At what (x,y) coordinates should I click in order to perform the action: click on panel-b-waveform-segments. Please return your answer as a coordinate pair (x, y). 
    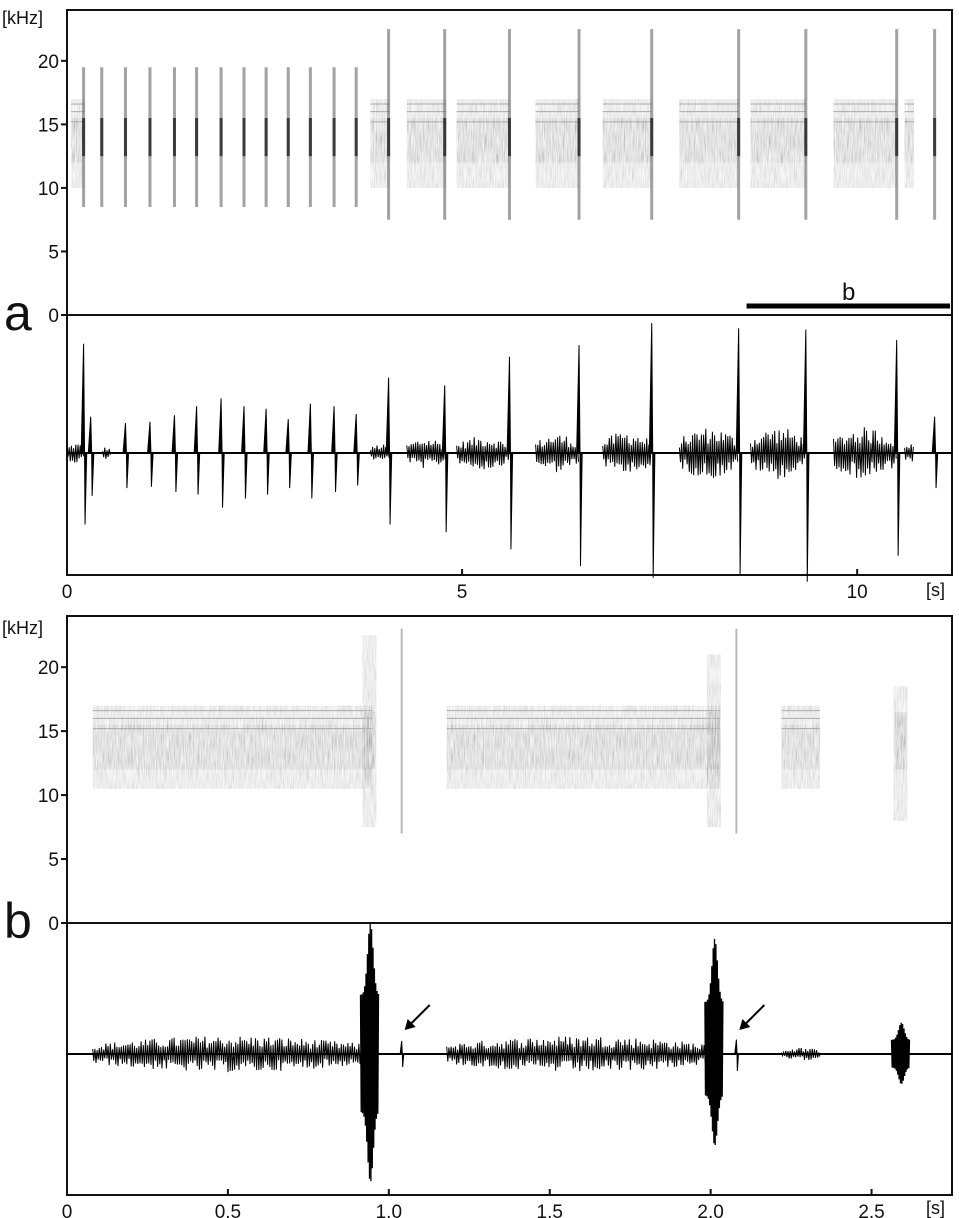
    Looking at the image, I should click on (456, 1054).